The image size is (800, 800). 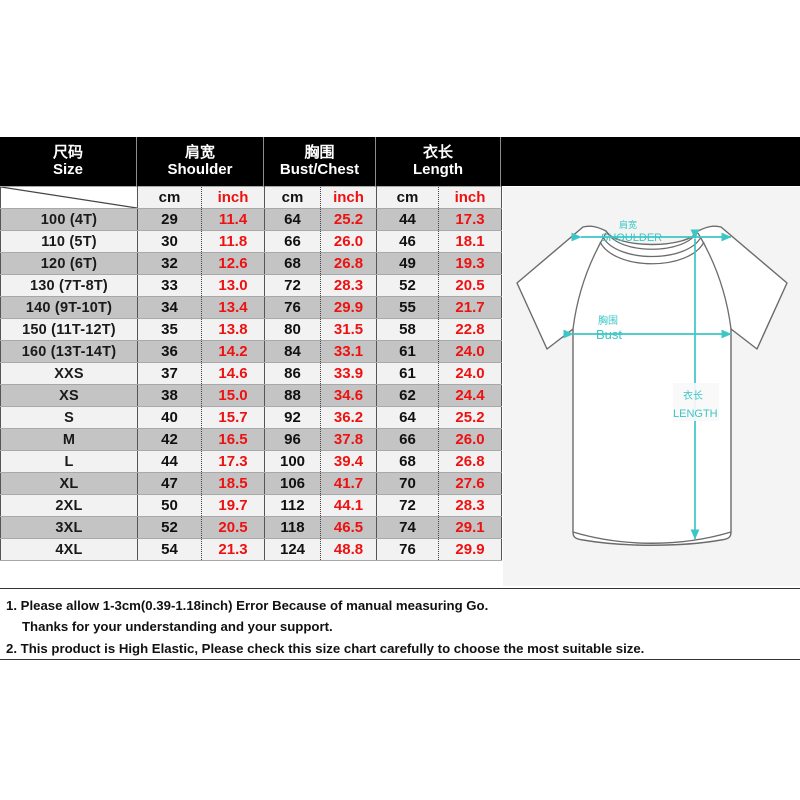 I want to click on cell-bust-inch: 28.3, so click(x=348, y=285).